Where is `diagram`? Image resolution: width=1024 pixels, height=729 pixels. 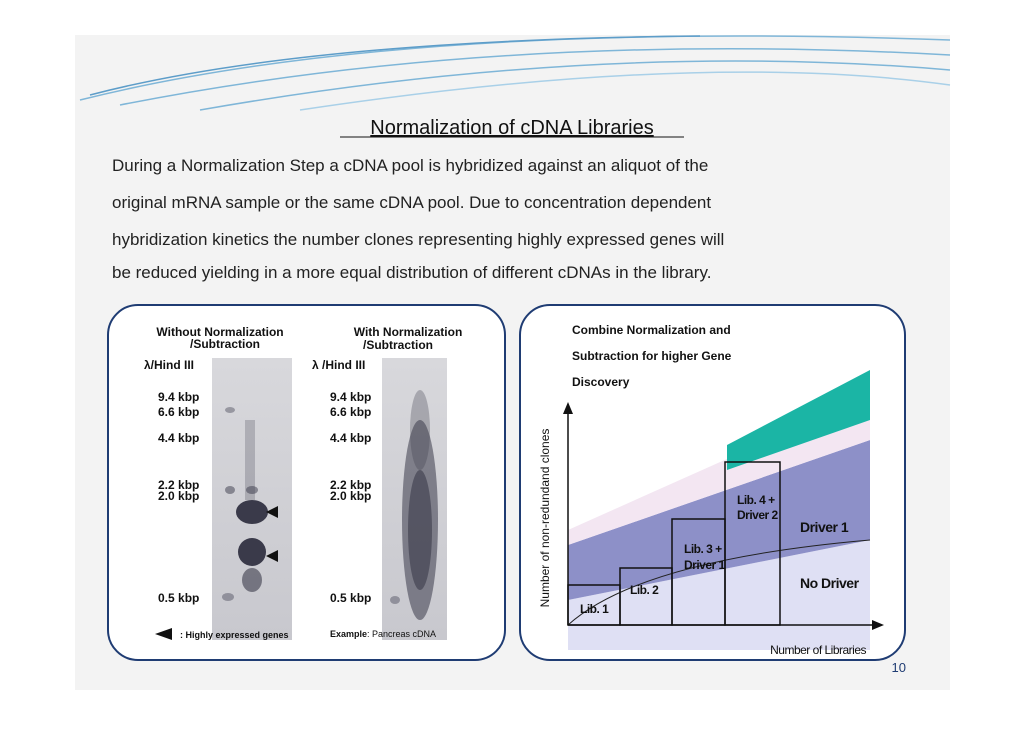
diagram is located at coordinates (723, 510).